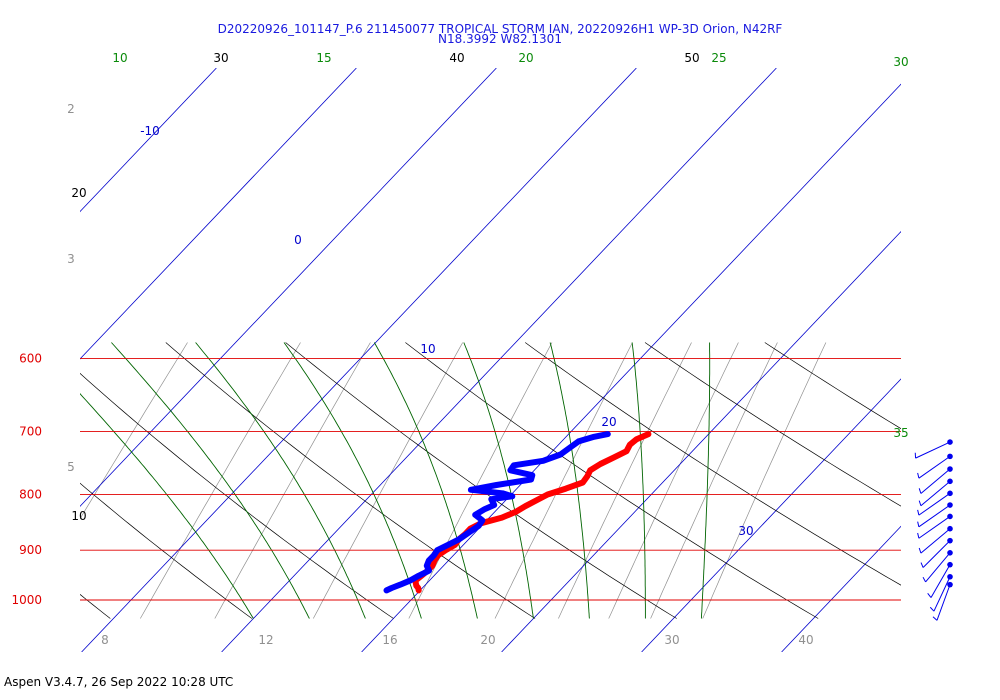 Image resolution: width=1000 pixels, height=700 pixels. Describe the element at coordinates (691, 58) in the screenshot. I see `dry-adiabat-label-50: 50` at that location.